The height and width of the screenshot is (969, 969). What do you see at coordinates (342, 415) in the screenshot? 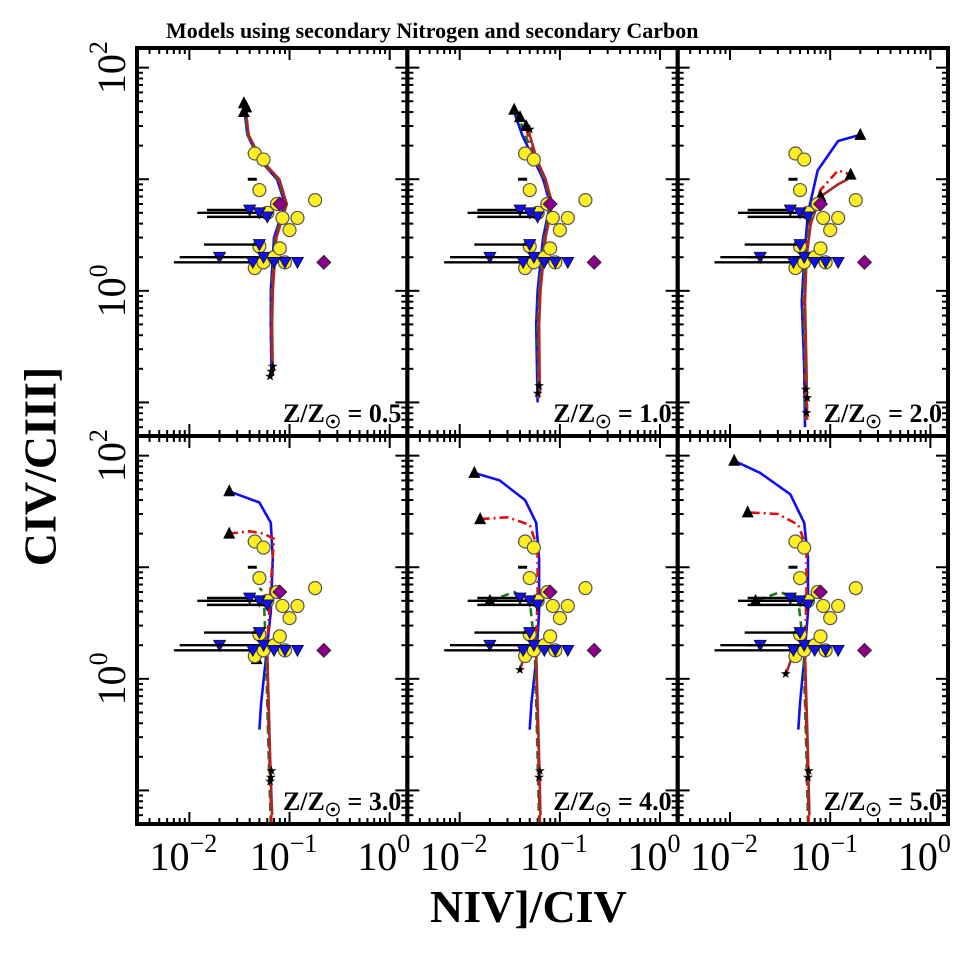
I see `panel-label: Z/Z☉ = 0.5` at bounding box center [342, 415].